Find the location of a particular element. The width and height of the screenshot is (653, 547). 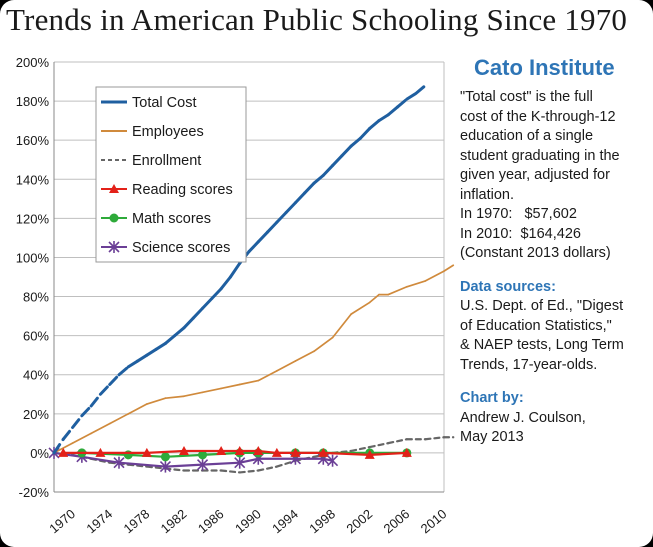

legend-item: Total Cost is located at coordinates (148, 103).